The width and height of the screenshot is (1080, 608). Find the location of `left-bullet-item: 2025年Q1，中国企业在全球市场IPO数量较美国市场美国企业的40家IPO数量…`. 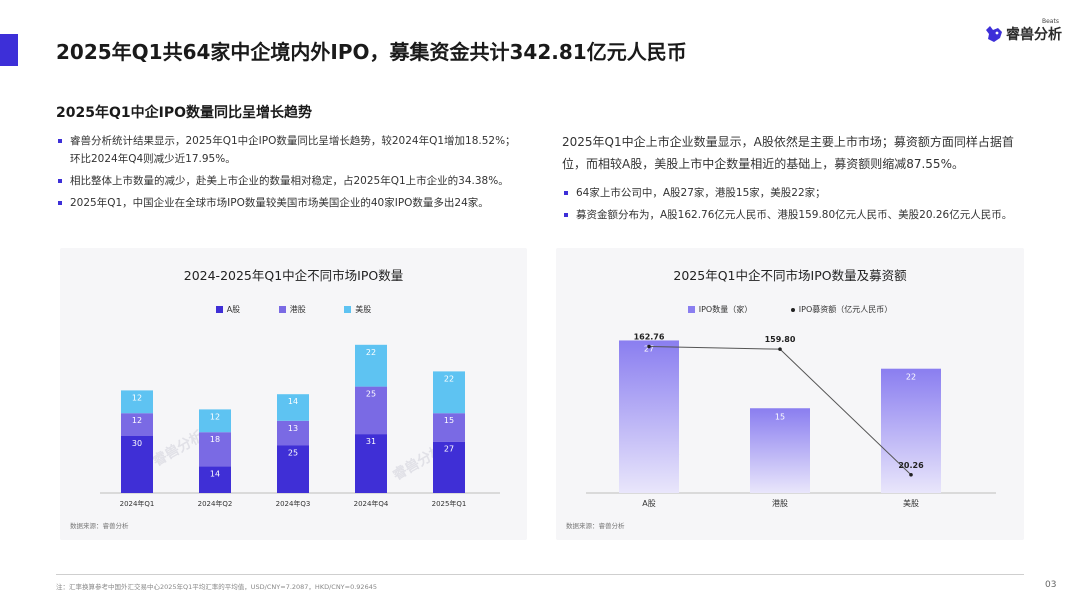

left-bullet-item: 2025年Q1，中国企业在全球市场IPO数量较美国市场美国企业的40家IPO数量… is located at coordinates (291, 203).